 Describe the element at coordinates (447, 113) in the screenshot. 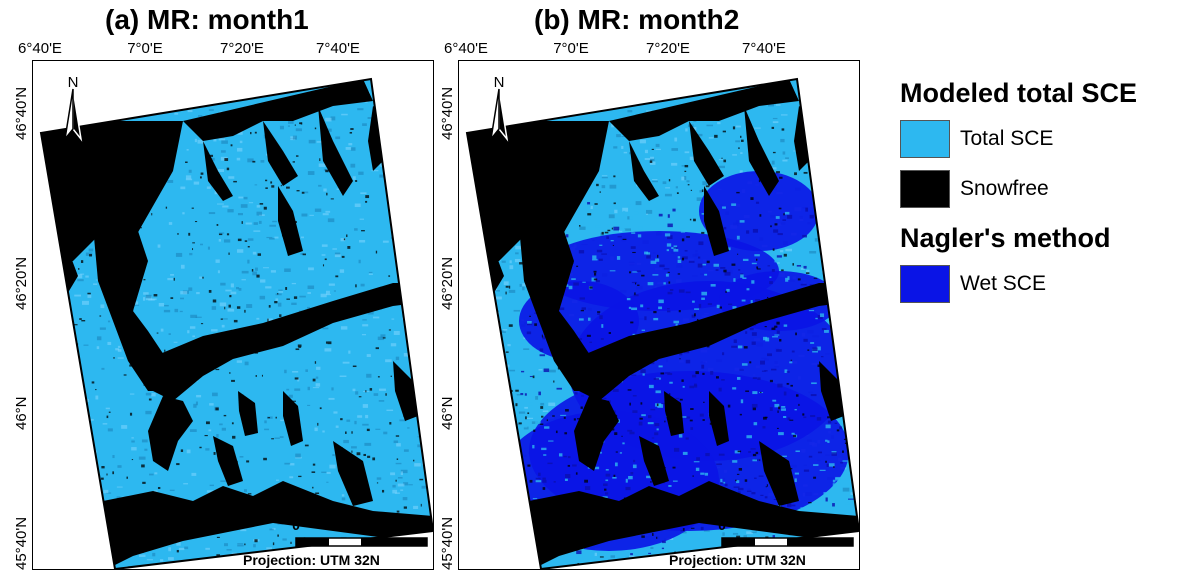

I see `lat-tick: 46°40'N` at that location.